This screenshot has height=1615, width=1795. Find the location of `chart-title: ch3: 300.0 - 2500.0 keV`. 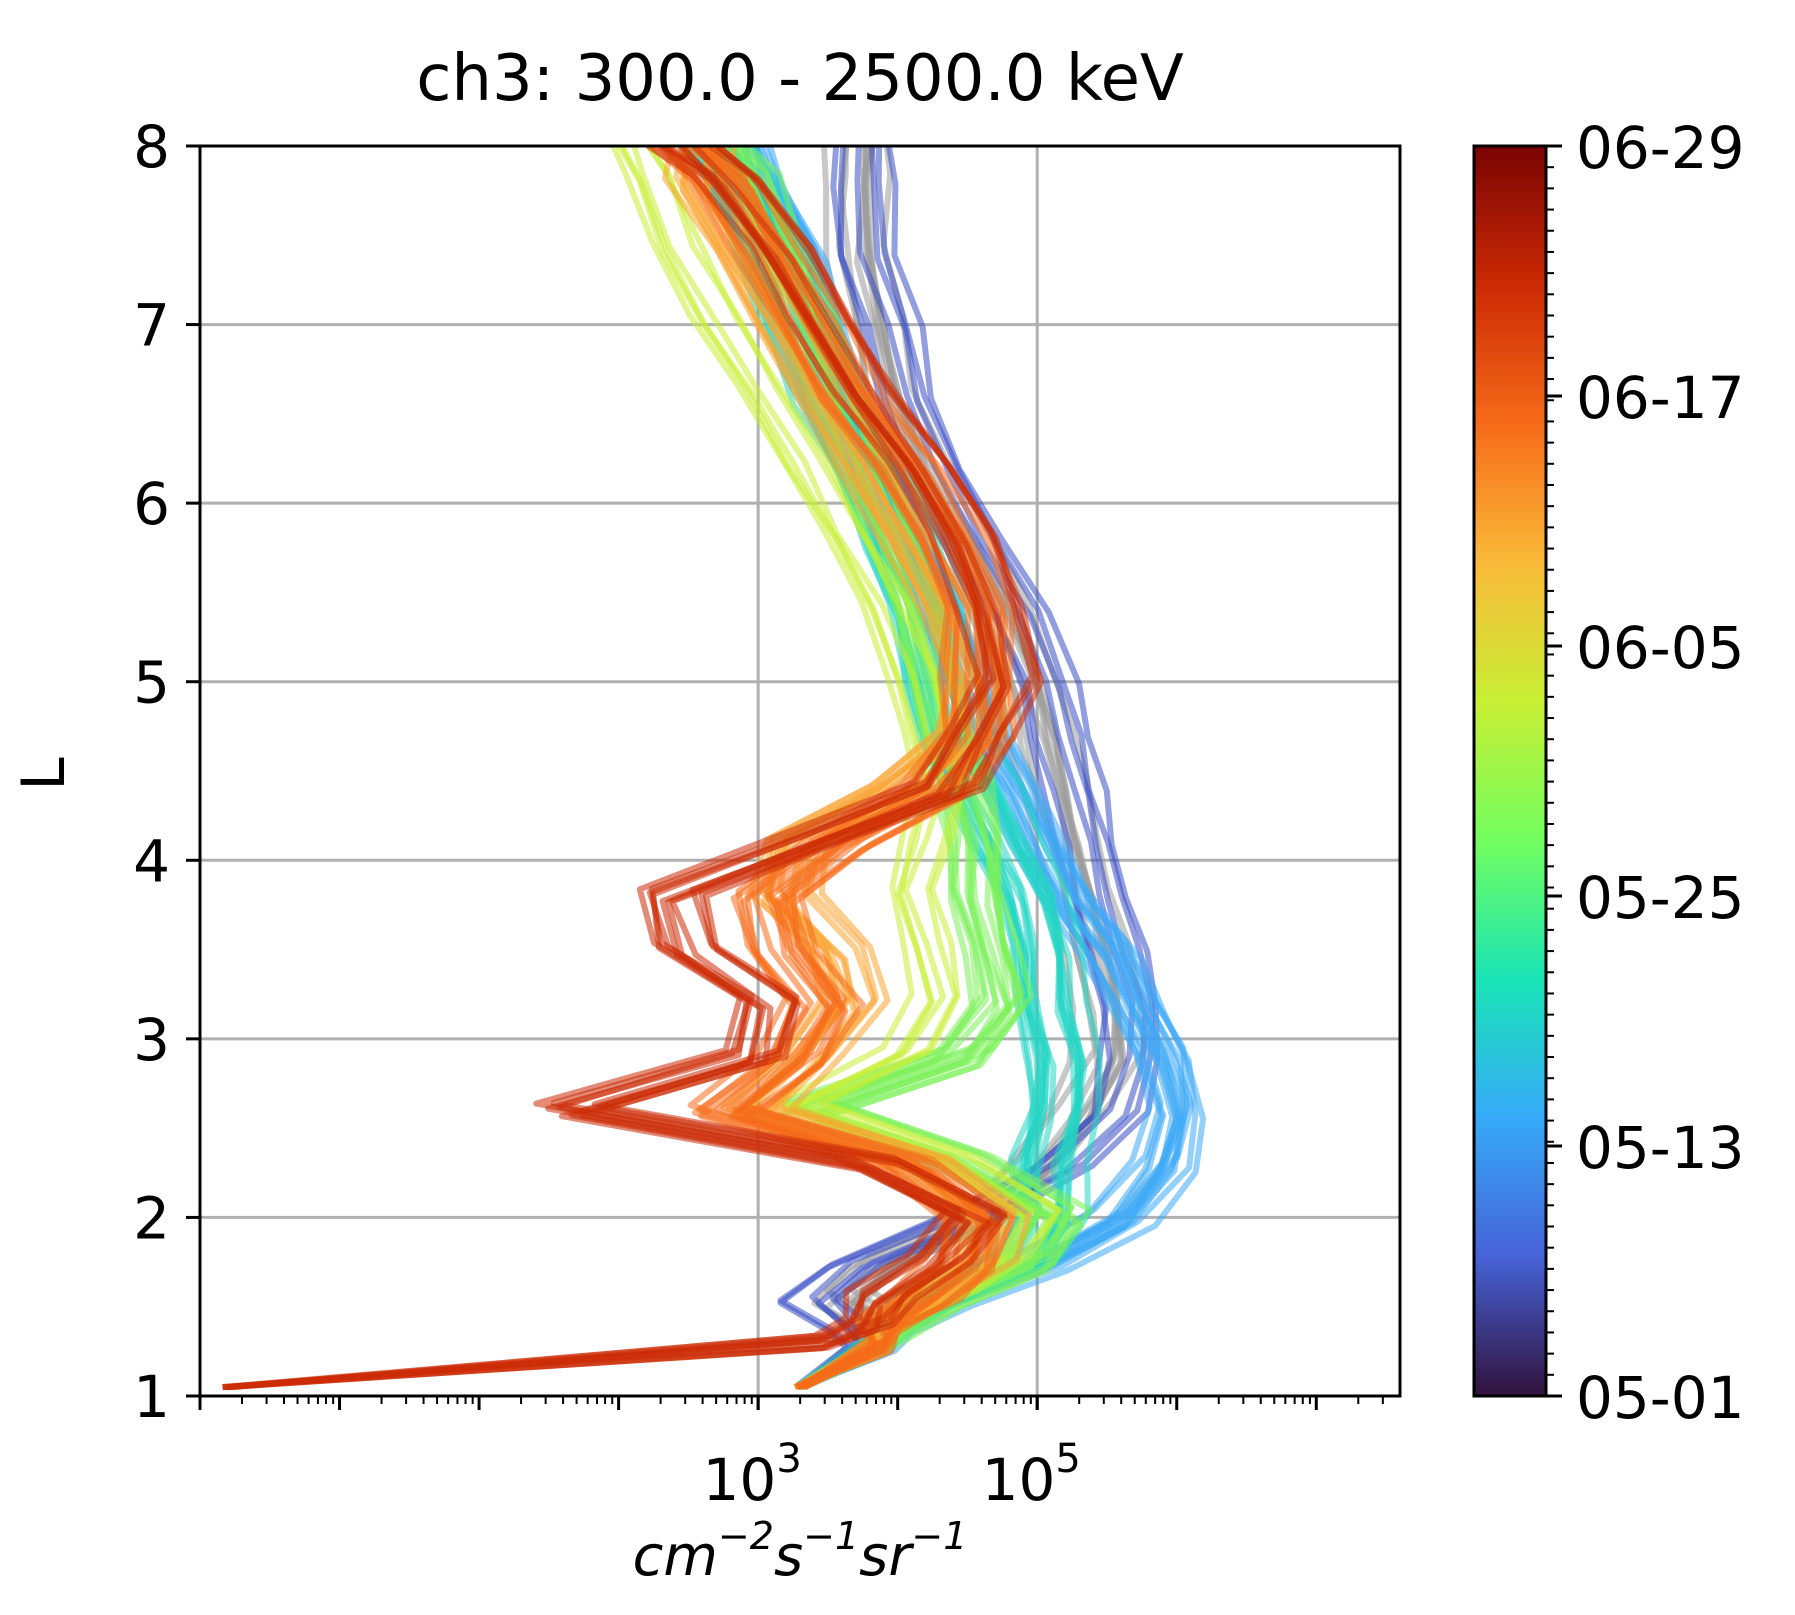

chart-title: ch3: 300.0 - 2500.0 keV is located at coordinates (800, 79).